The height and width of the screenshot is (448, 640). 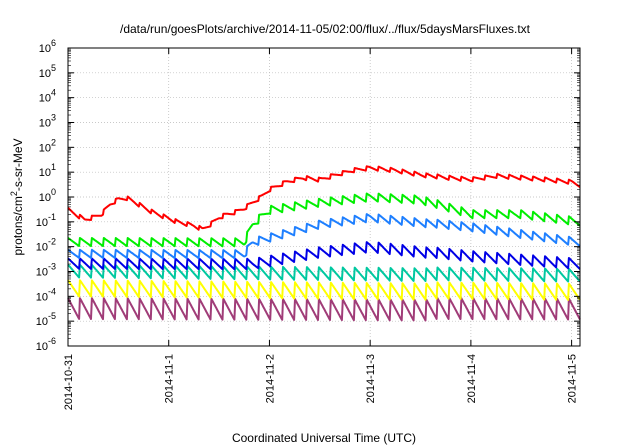 What do you see at coordinates (324, 438) in the screenshot?
I see `x-axis-label: Coordinated Universal Time (UTC)` at bounding box center [324, 438].